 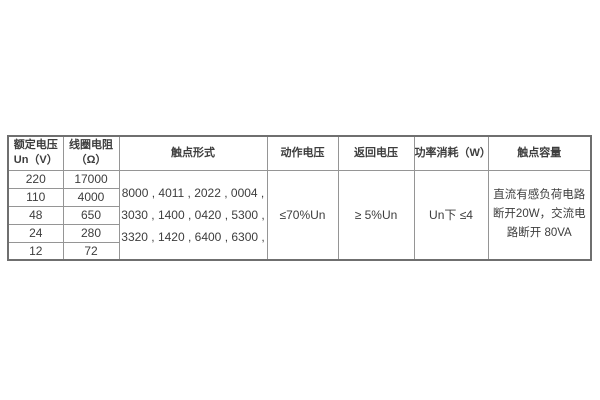 What do you see at coordinates (376, 215) in the screenshot?
I see `return-voltage-cell: ≥ 5%Un` at bounding box center [376, 215].